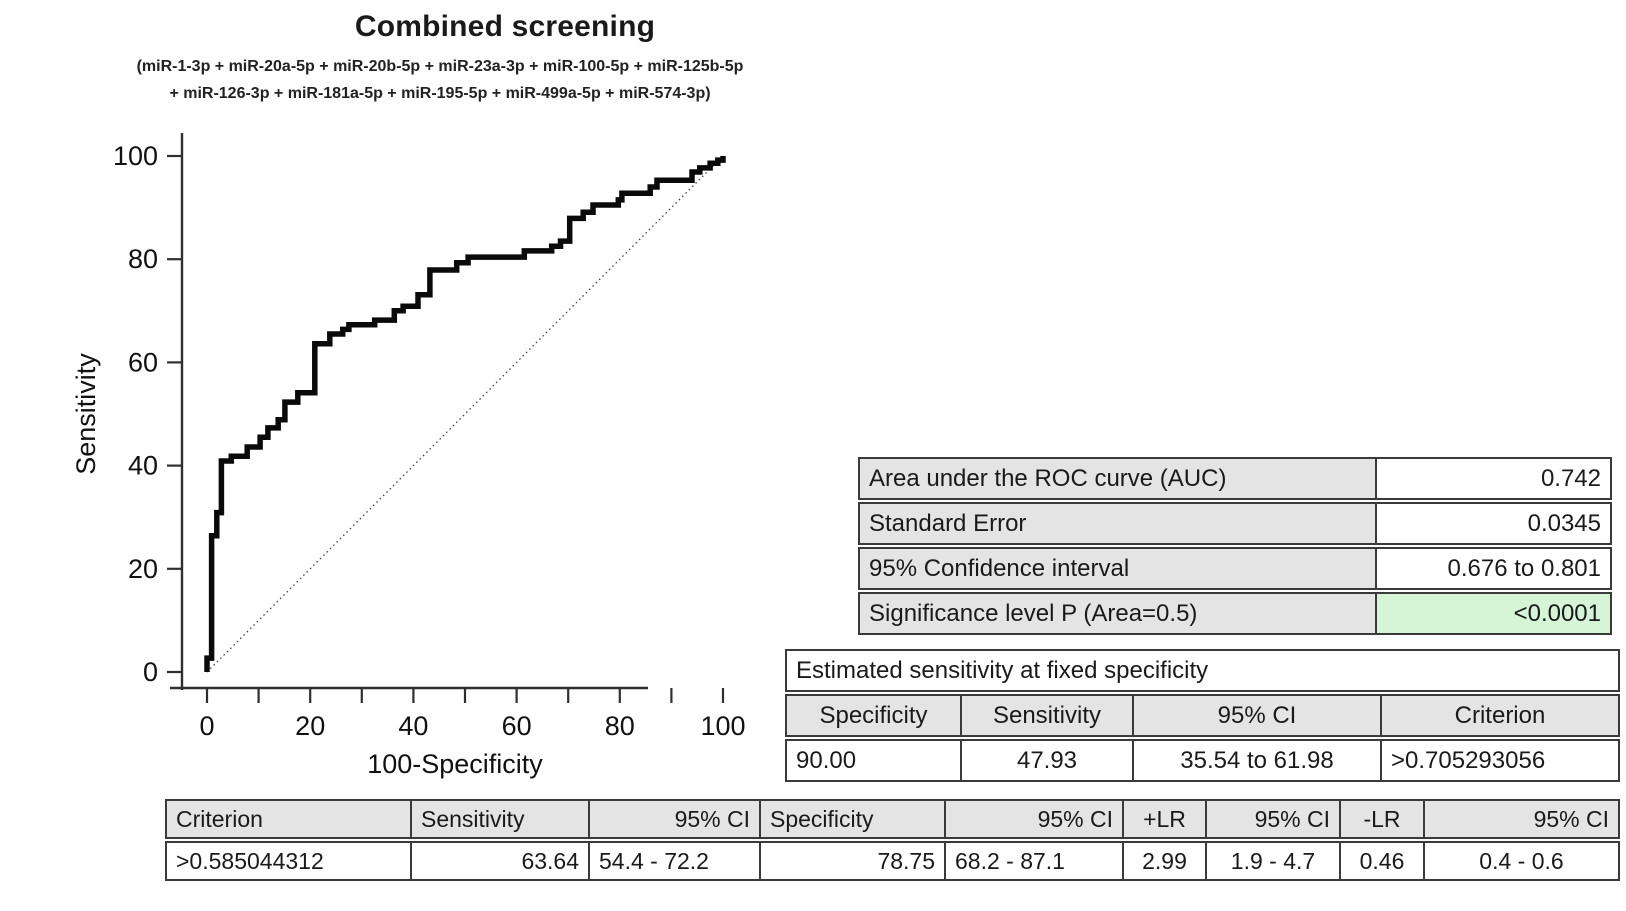  I want to click on fixed-spec-header-row: Specificity Sensitivity 95% CI Criterion, so click(1202, 715).